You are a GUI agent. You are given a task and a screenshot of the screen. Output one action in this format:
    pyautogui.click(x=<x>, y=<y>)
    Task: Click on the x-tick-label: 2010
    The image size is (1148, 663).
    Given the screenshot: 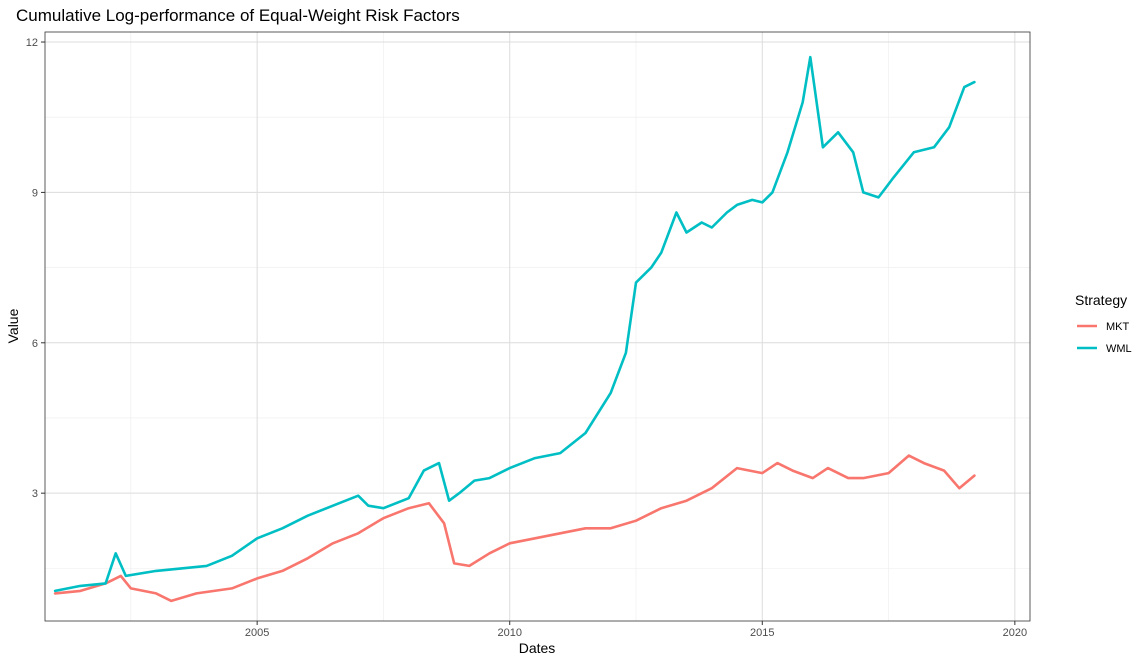 What is the action you would take?
    pyautogui.click(x=509, y=633)
    